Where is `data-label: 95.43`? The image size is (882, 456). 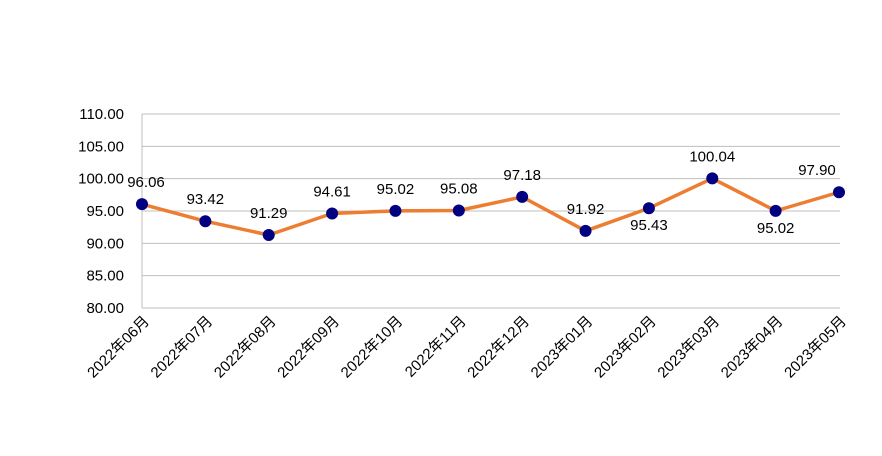
data-label: 95.43 is located at coordinates (649, 225).